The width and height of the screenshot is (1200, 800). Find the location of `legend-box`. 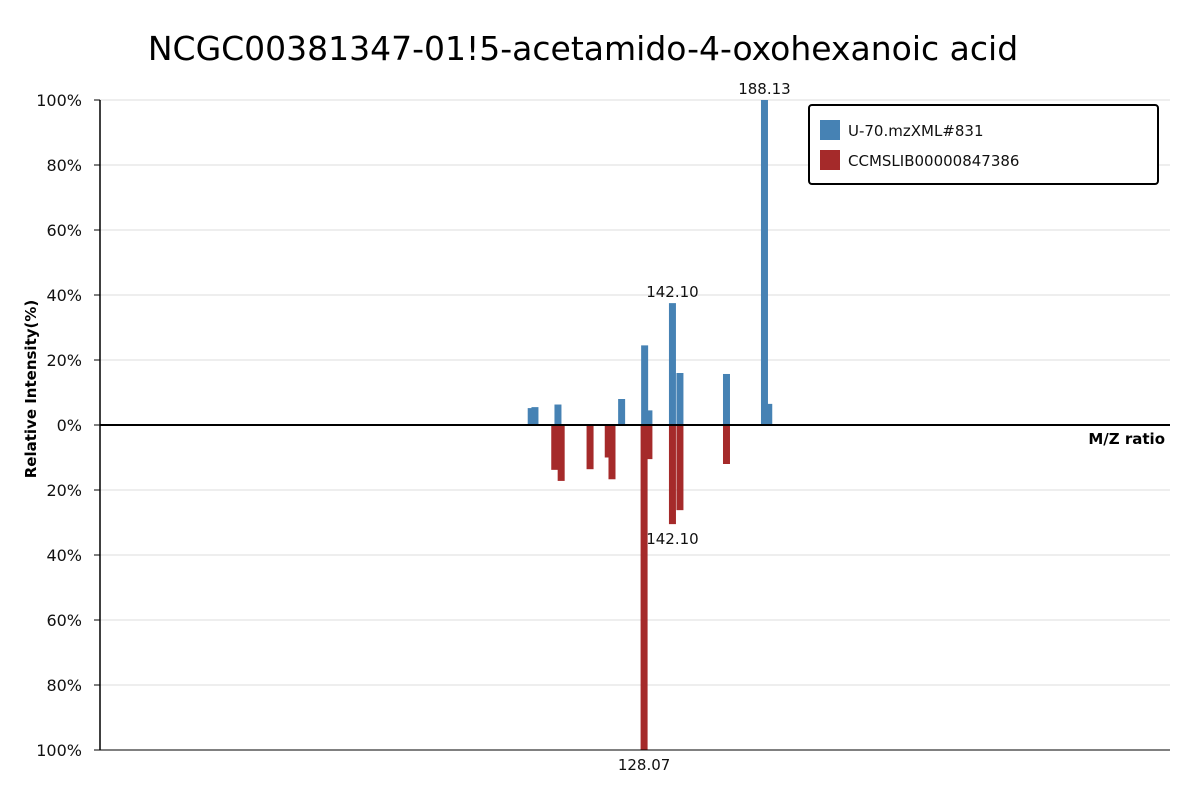

legend-box is located at coordinates (983, 144).